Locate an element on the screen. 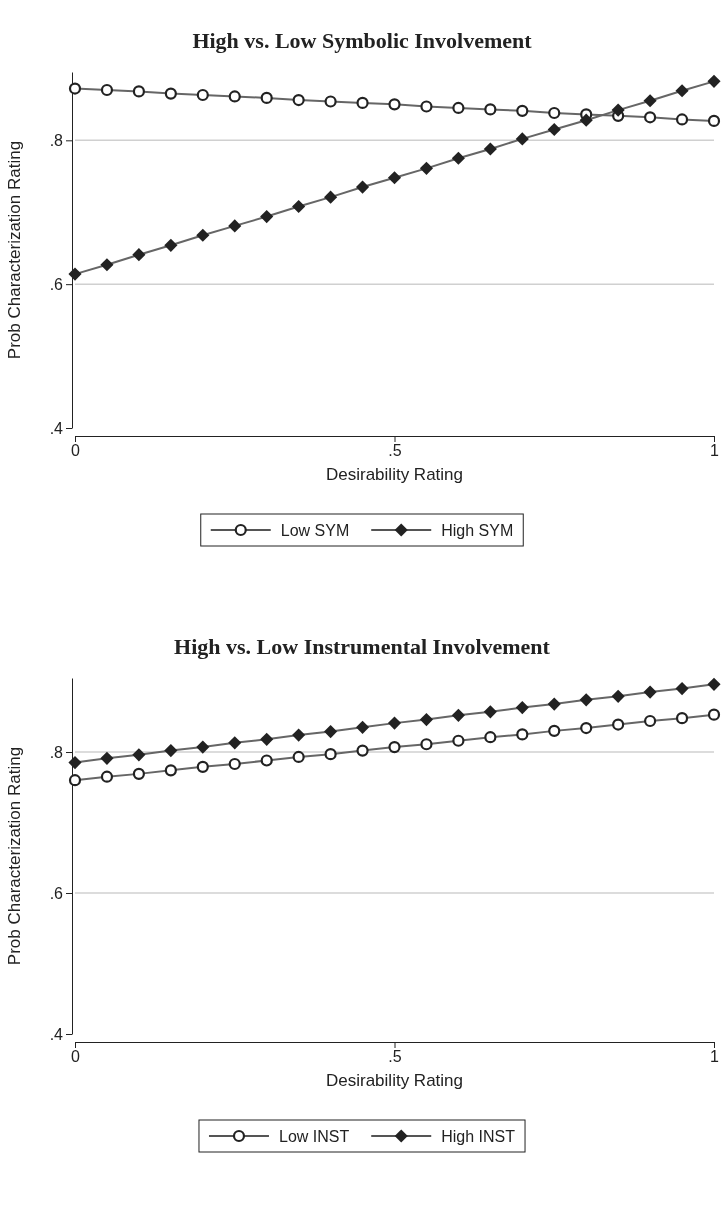 The width and height of the screenshot is (724, 1212). chart-title: High vs. Low Symbolic Involvement is located at coordinates (362, 40).